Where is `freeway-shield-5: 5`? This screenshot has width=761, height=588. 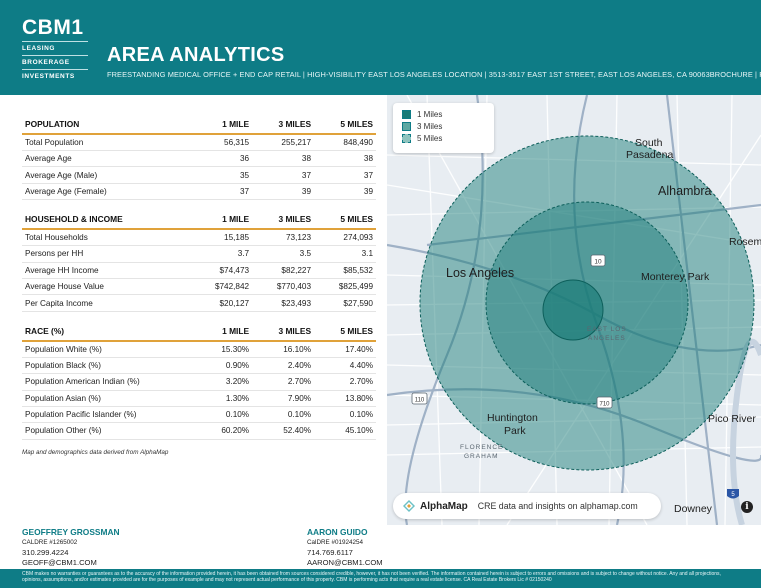 freeway-shield-5: 5 is located at coordinates (733, 494).